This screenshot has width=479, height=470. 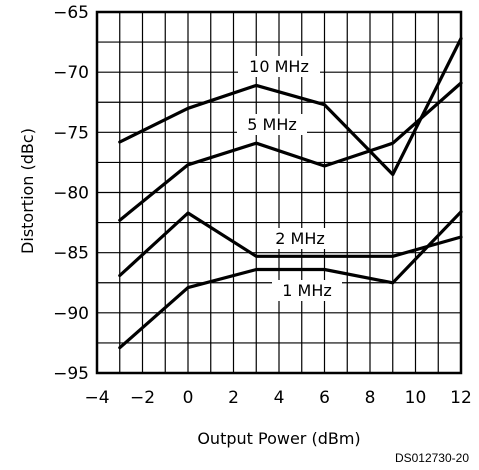 What do you see at coordinates (71, 133) in the screenshot?
I see `y-tick-label: −75` at bounding box center [71, 133].